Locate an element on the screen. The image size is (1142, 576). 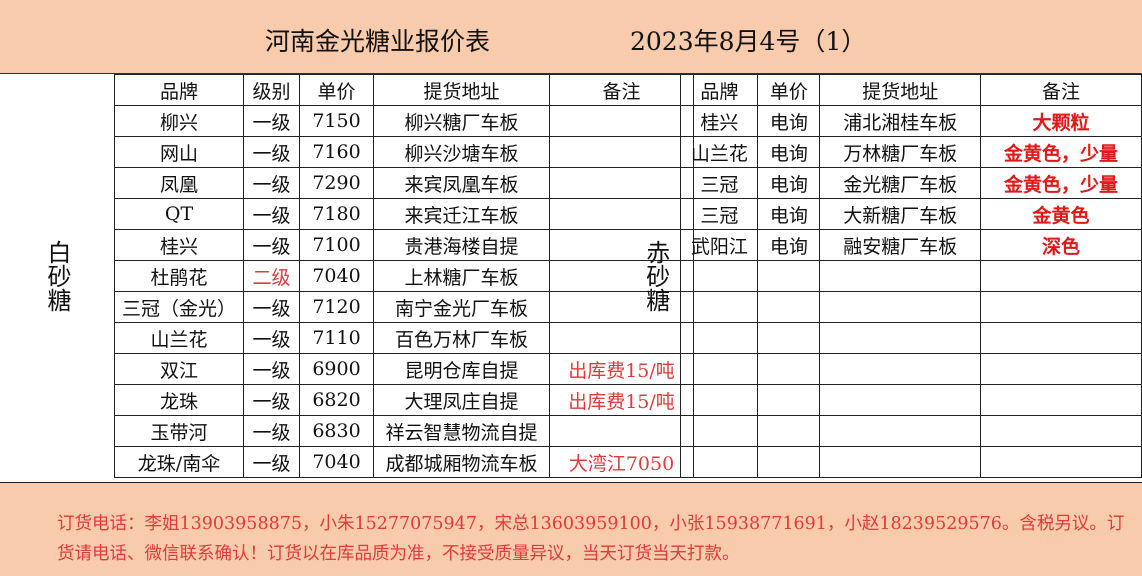
brand-cell: 凤凰 is located at coordinates (179, 183).